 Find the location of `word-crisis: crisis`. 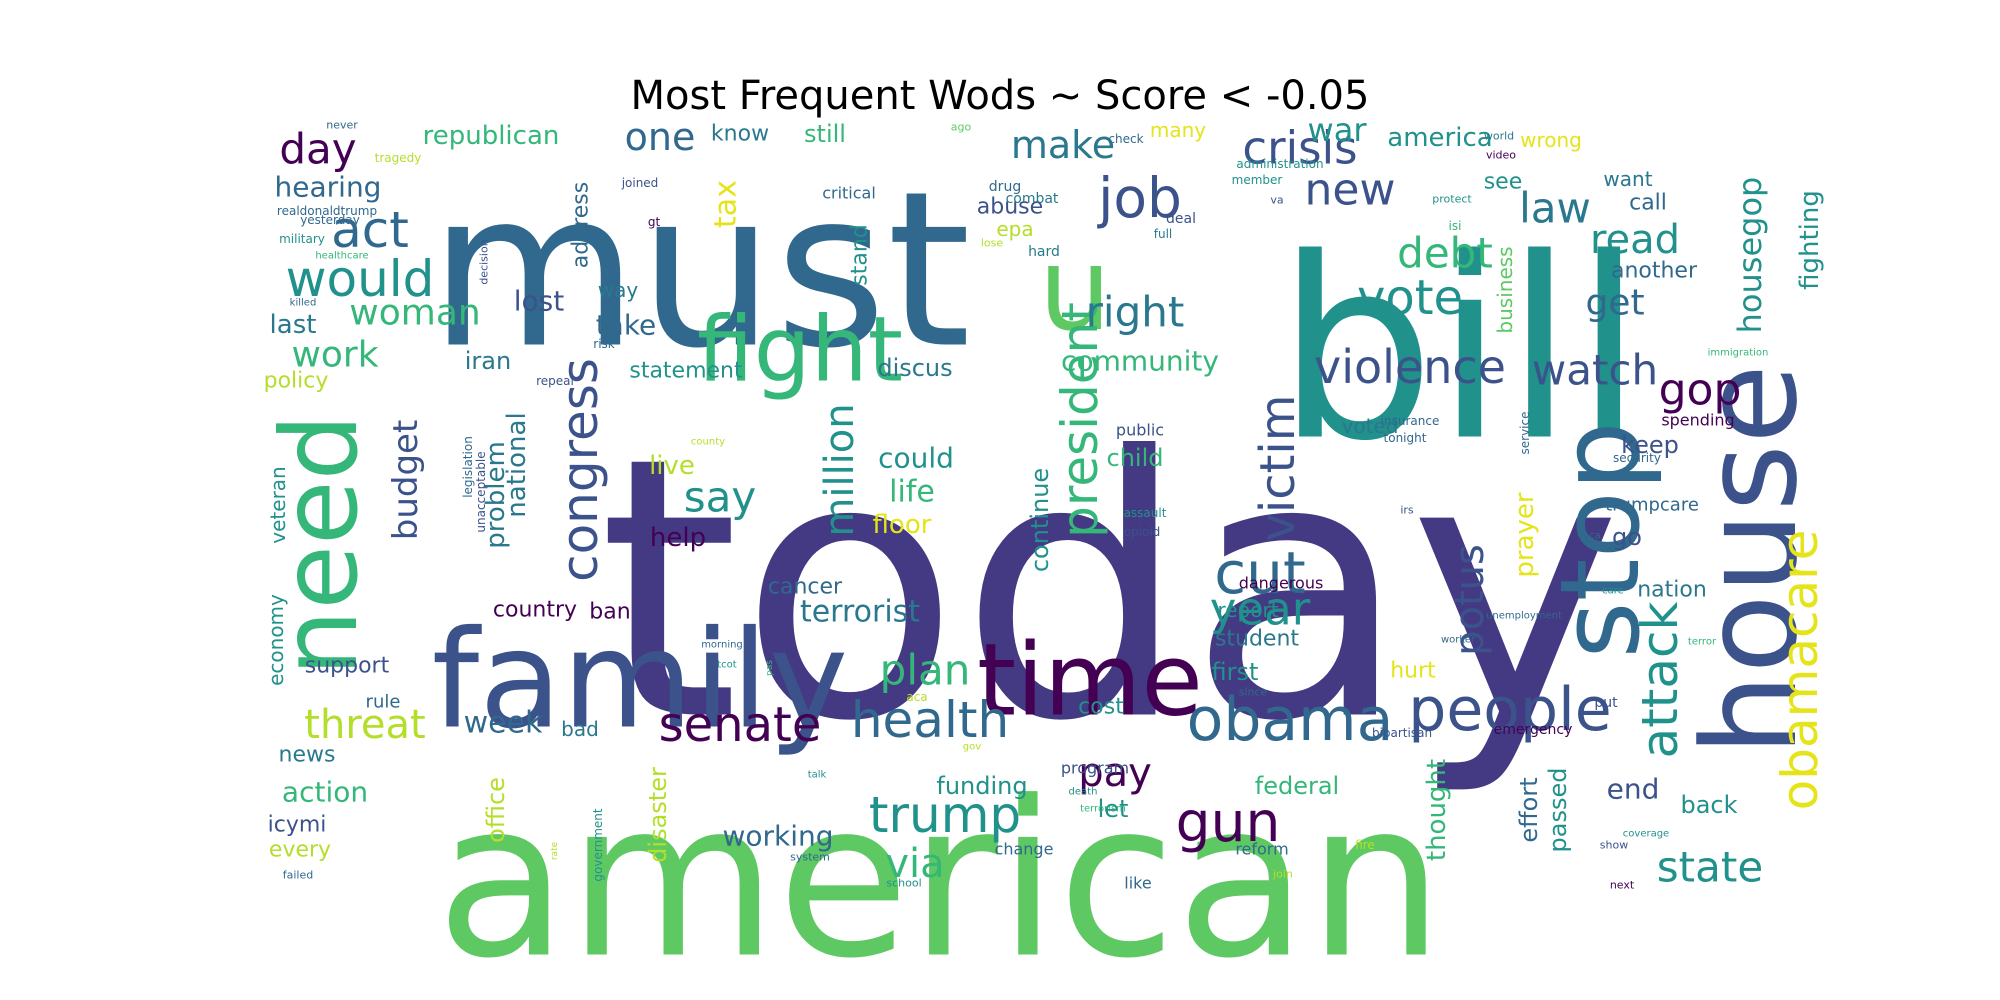

word-crisis: crisis is located at coordinates (1299, 148).